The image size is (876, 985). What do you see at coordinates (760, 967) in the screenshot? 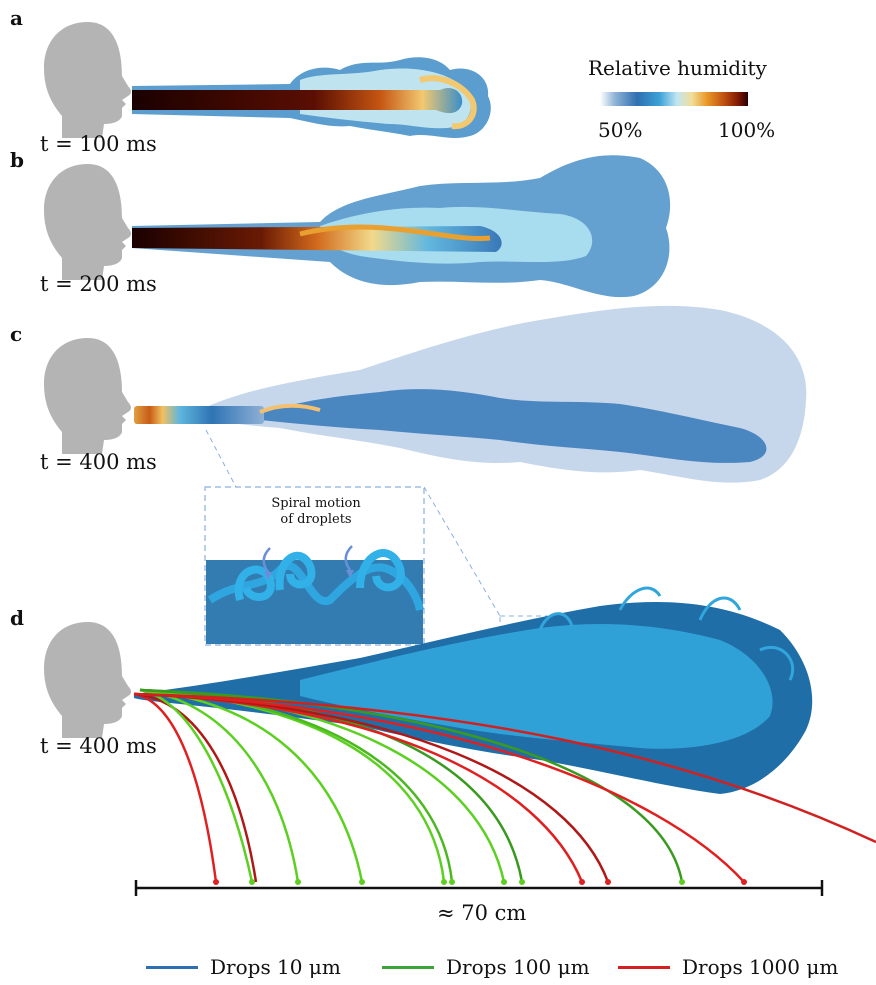
I see `legend-label: Drops 1000 μm` at bounding box center [760, 967].